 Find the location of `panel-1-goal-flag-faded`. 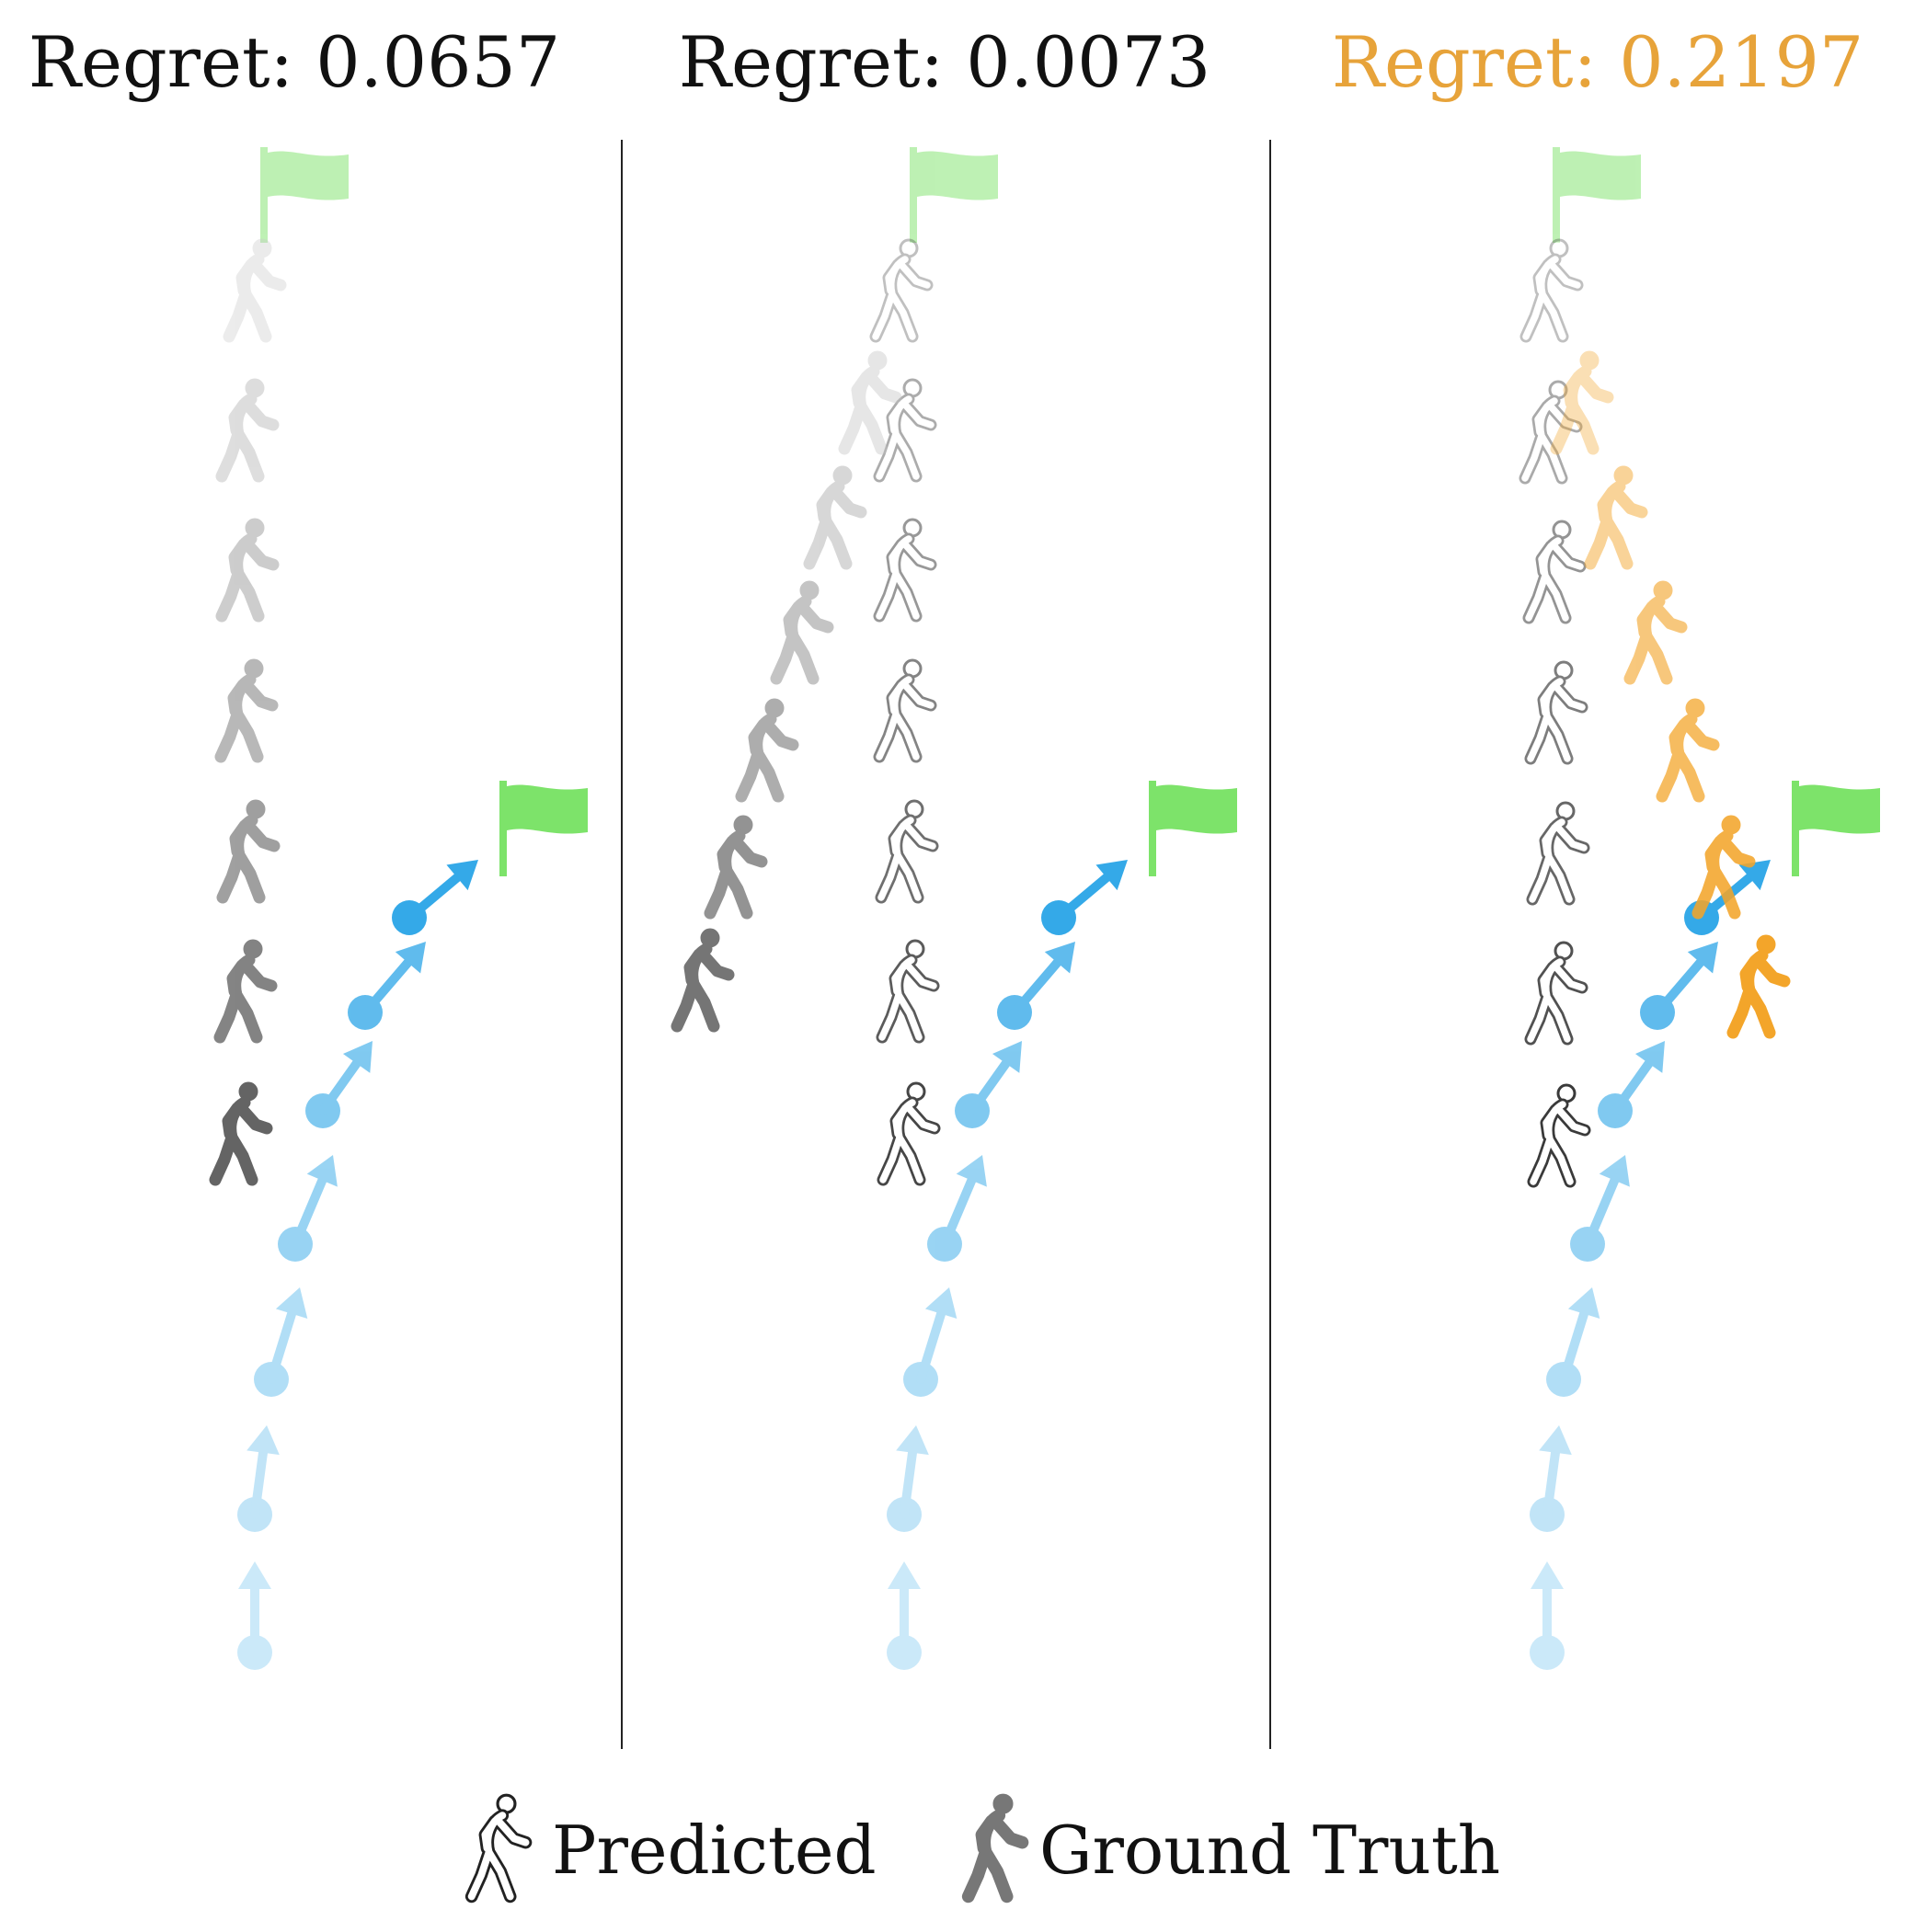

panel-1-goal-flag-faded is located at coordinates (304, 195).